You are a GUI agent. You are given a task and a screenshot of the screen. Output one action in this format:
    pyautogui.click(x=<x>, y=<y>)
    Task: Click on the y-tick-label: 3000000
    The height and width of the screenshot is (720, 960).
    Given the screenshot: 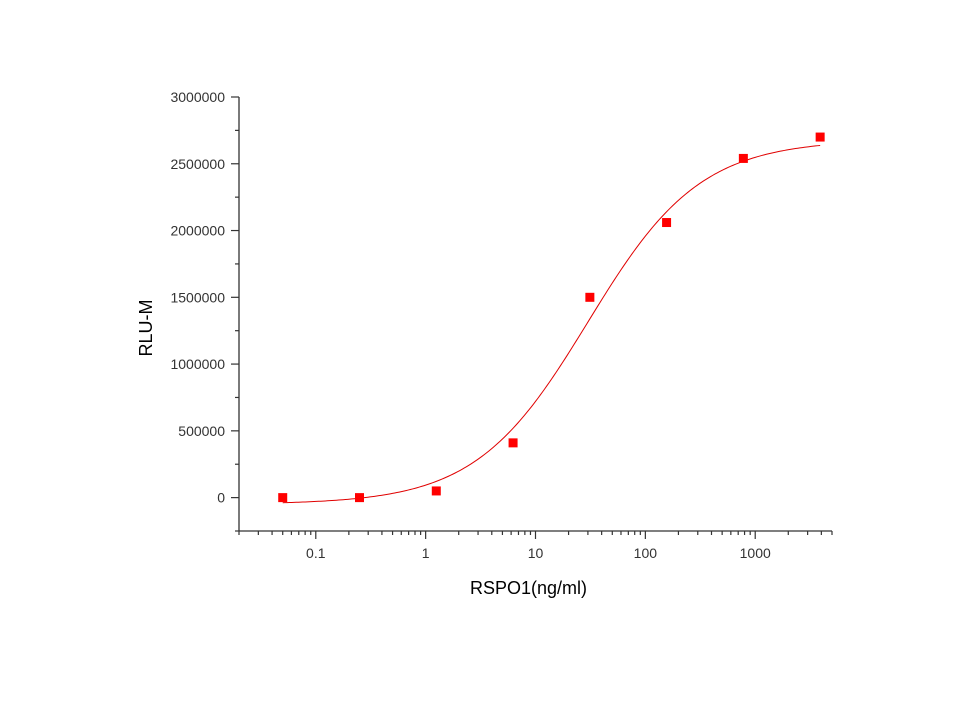 What is the action you would take?
    pyautogui.click(x=197, y=97)
    